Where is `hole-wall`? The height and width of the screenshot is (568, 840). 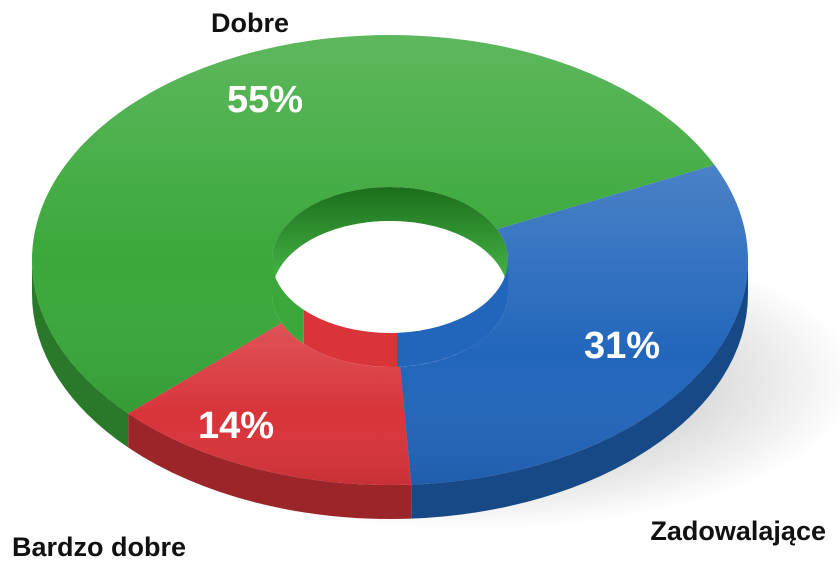 hole-wall is located at coordinates (390, 240).